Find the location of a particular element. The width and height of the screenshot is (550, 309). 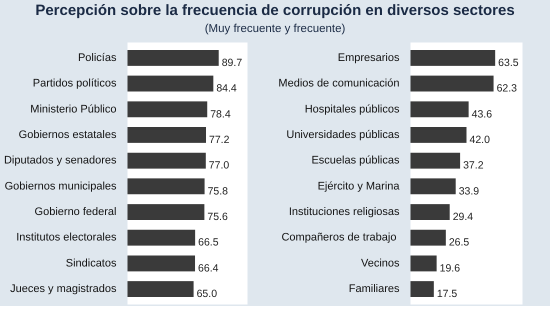

y-tick-label: Sindicatos is located at coordinates (91, 263).